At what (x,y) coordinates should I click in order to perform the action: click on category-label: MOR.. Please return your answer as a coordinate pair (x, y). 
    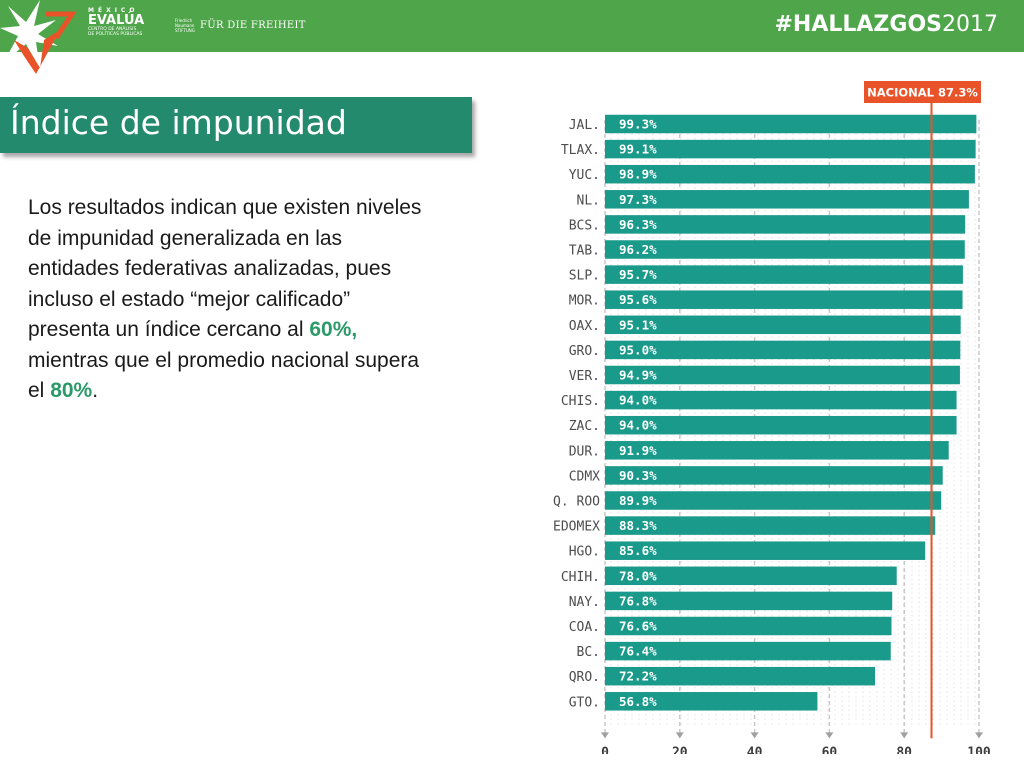
    Looking at the image, I should click on (584, 301).